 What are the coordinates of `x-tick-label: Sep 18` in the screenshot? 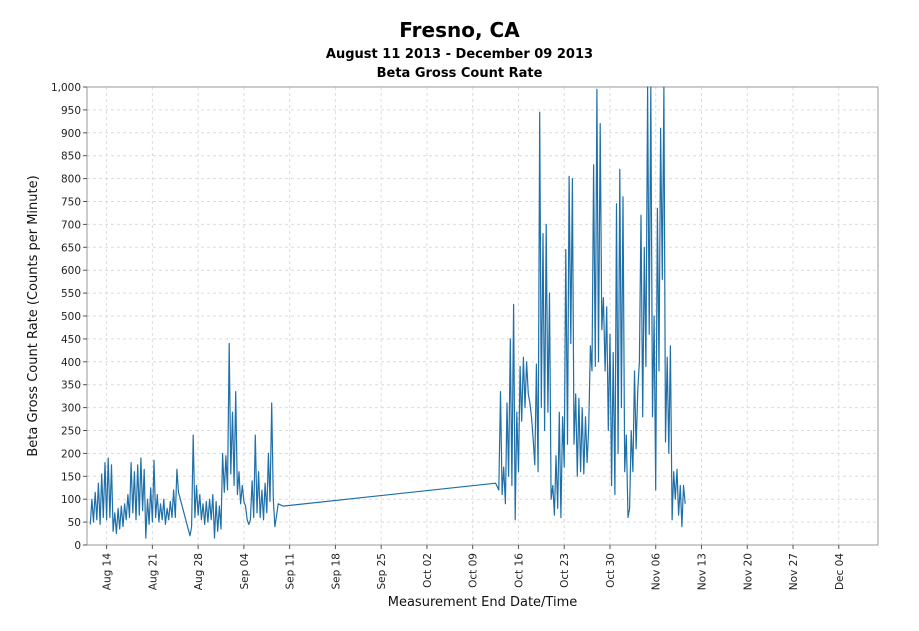 It's located at (336, 571).